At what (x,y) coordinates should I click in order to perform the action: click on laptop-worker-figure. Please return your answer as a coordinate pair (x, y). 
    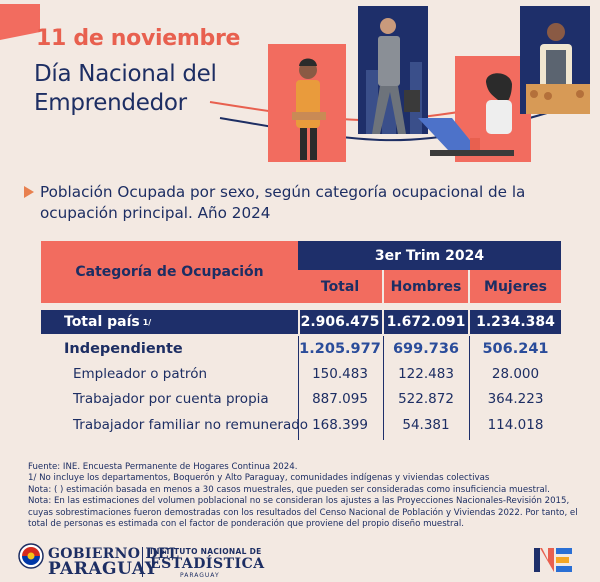
    Looking at the image, I should click on (466, 114).